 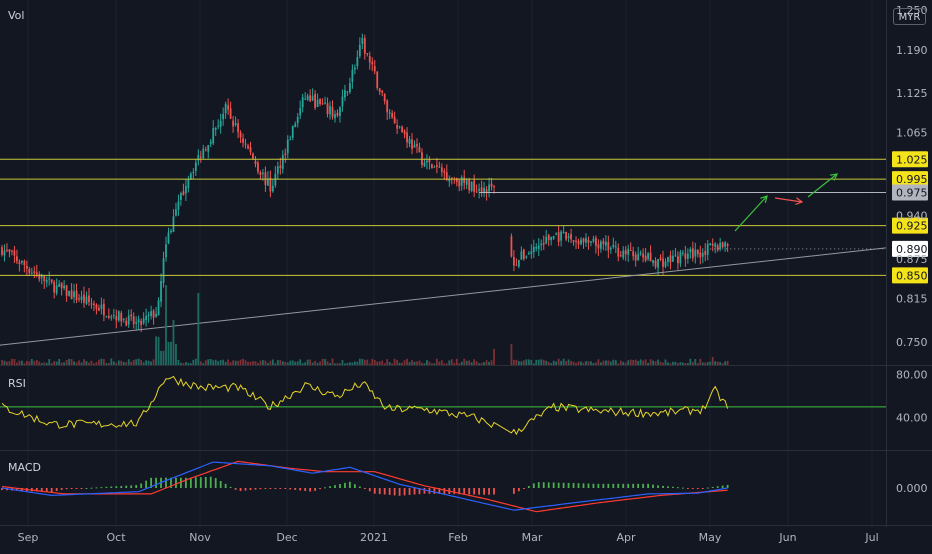 What do you see at coordinates (909, 16) in the screenshot?
I see `currency-badge: MYR` at bounding box center [909, 16].